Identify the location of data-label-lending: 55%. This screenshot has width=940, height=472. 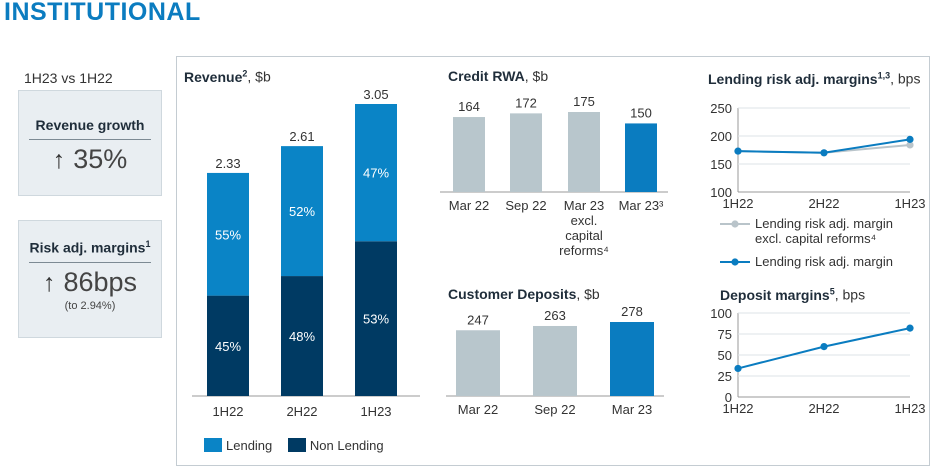
(228, 234).